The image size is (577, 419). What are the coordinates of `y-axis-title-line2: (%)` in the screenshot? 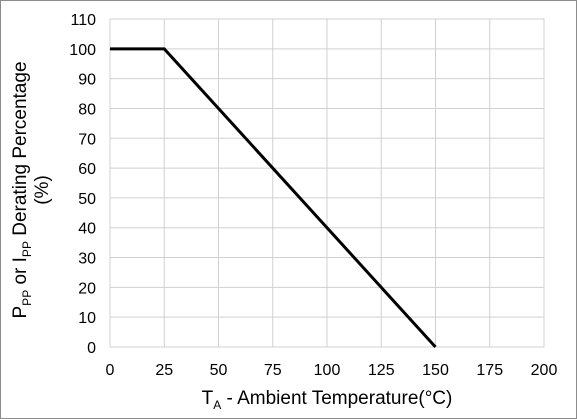 It's located at (42, 190).